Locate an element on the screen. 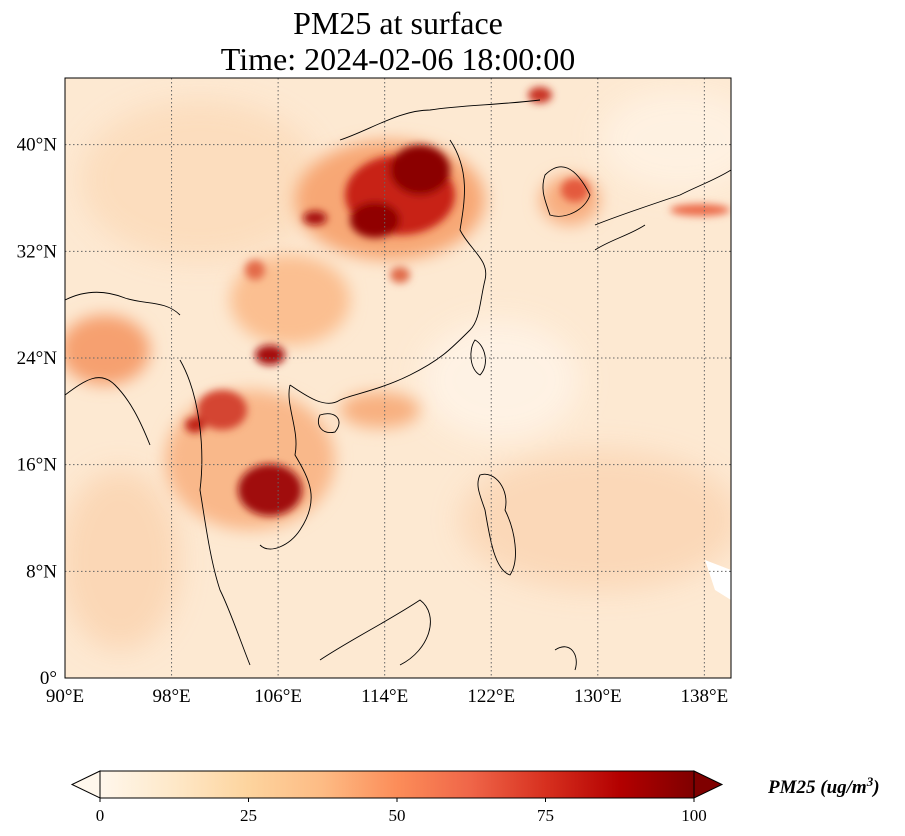 This screenshot has width=905, height=836. map-title: PM25 at surface is located at coordinates (398, 23).